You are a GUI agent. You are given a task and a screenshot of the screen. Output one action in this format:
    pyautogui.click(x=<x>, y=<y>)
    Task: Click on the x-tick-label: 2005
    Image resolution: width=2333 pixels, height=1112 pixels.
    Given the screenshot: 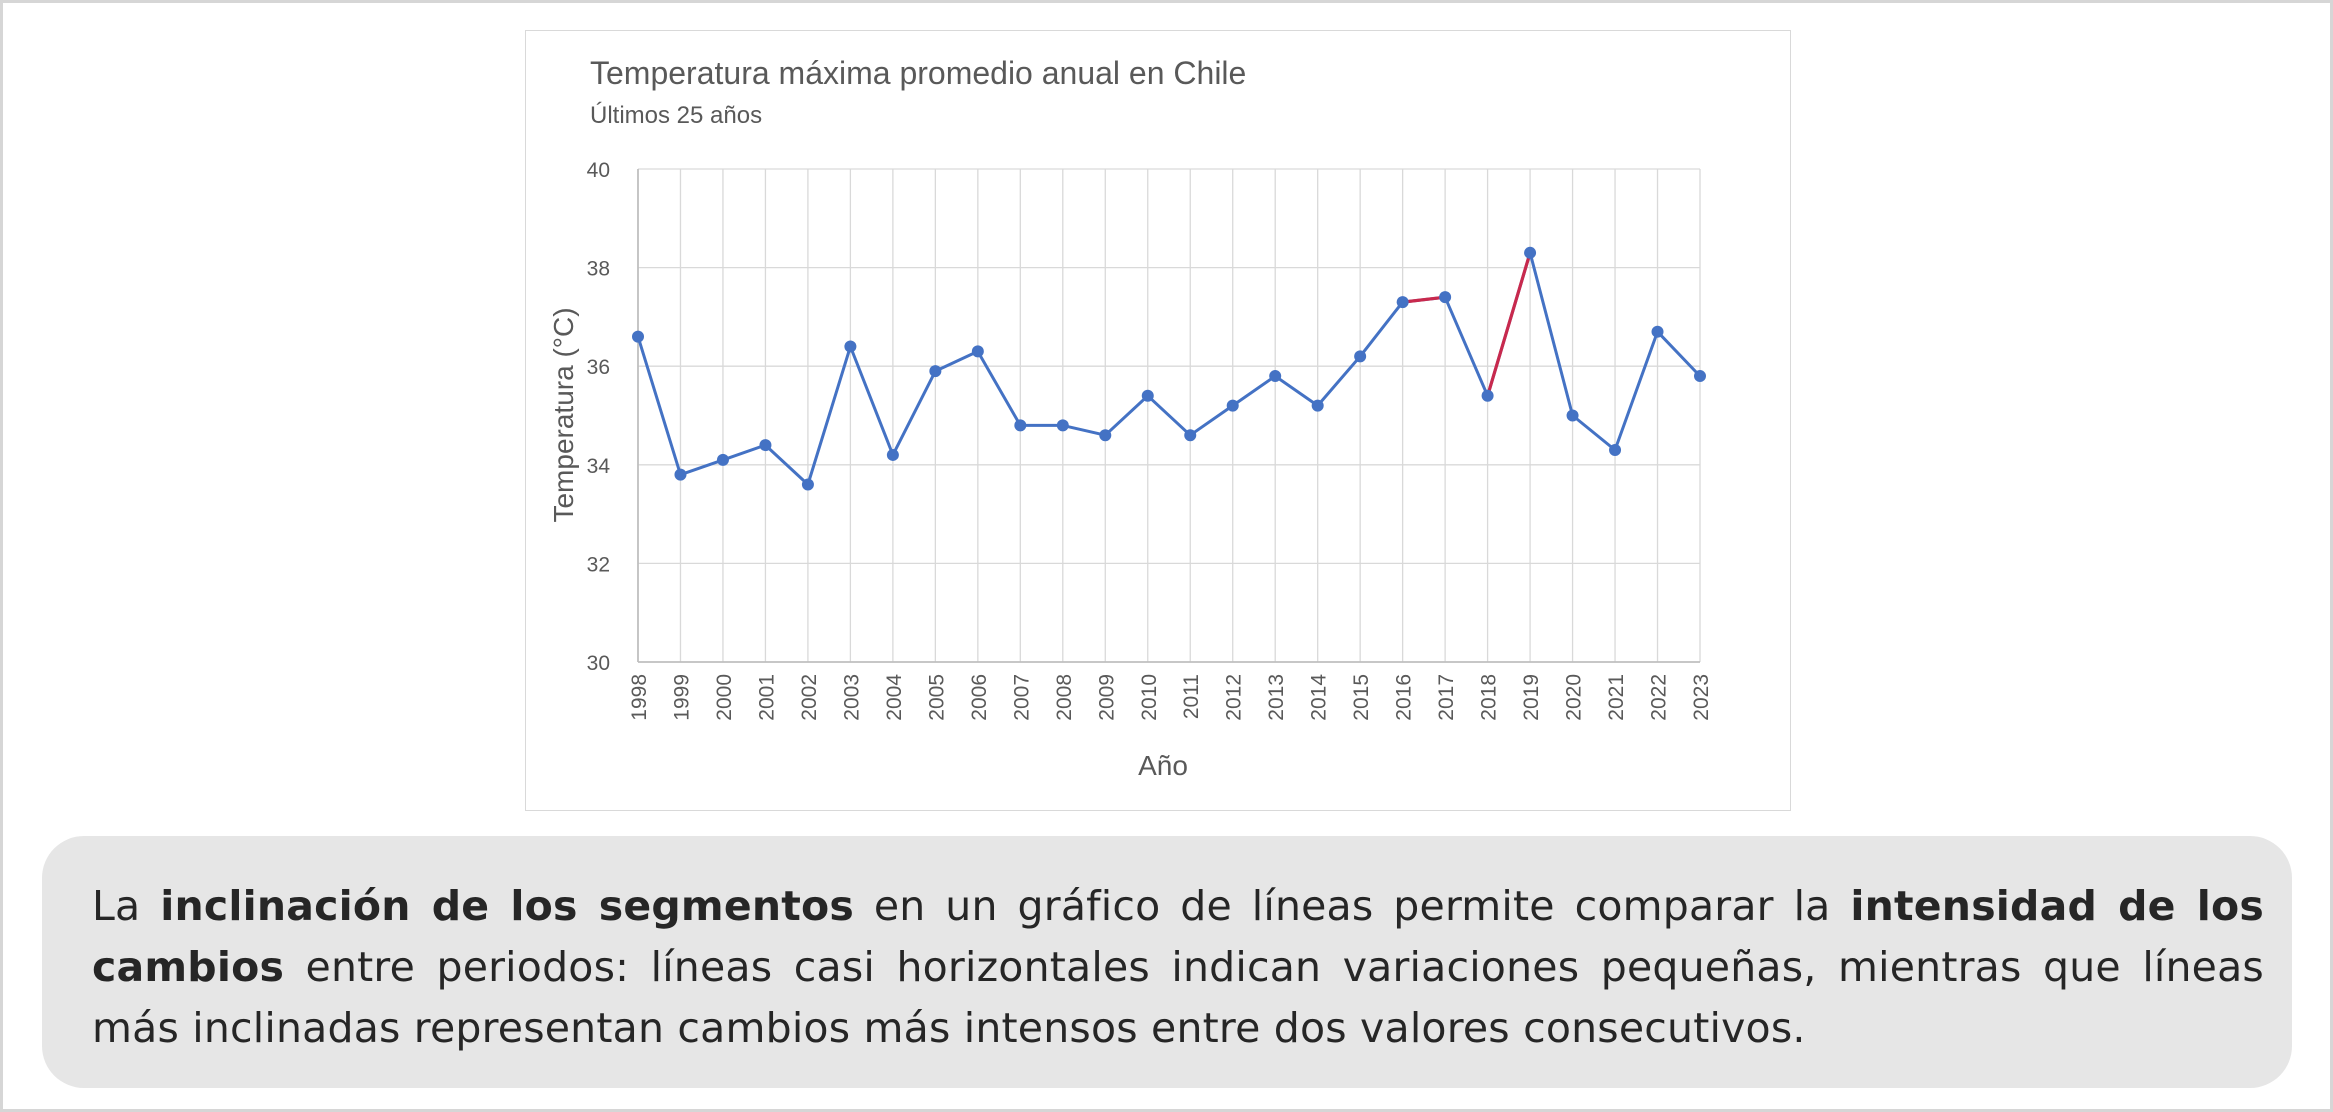 What is the action you would take?
    pyautogui.click(x=936, y=697)
    